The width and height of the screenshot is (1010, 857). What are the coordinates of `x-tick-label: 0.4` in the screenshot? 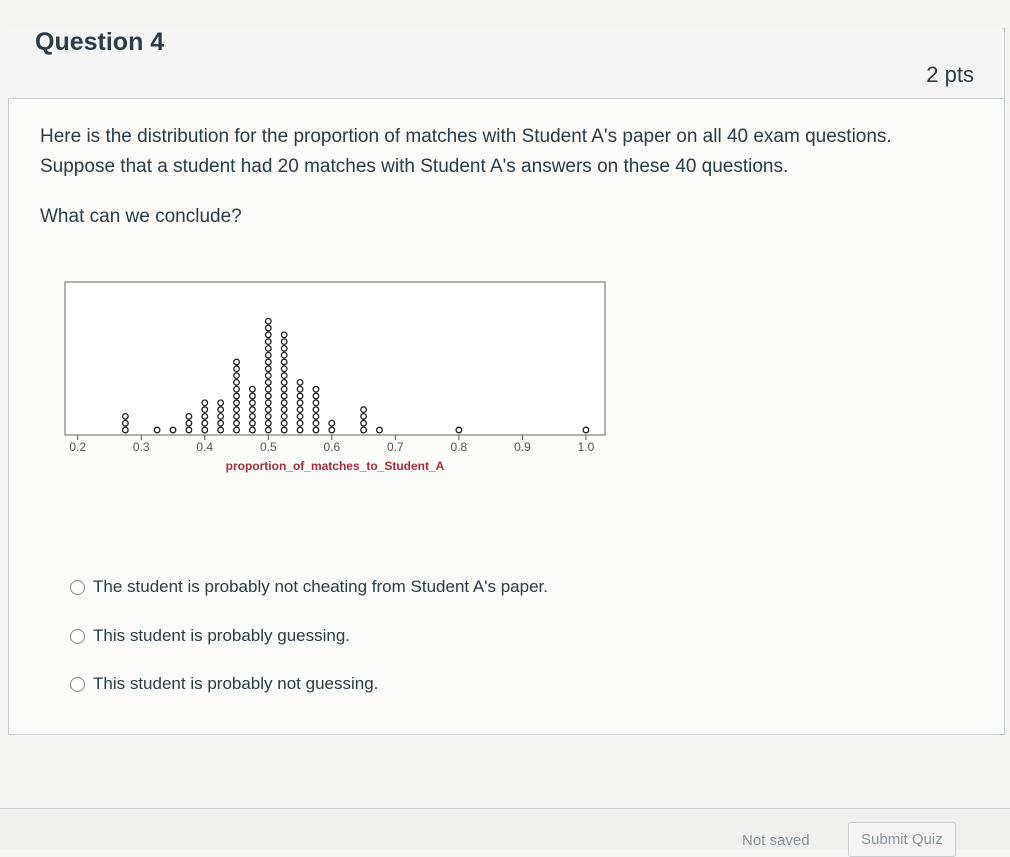 It's located at (204, 447).